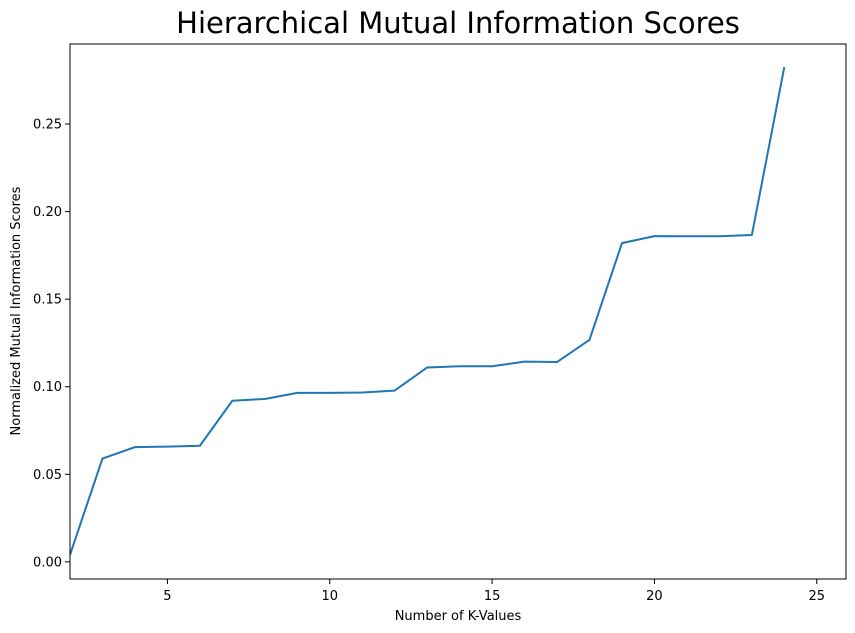 The image size is (855, 633). What do you see at coordinates (458, 23) in the screenshot?
I see `chart-title: Hierarchical Mutual Information Scores` at bounding box center [458, 23].